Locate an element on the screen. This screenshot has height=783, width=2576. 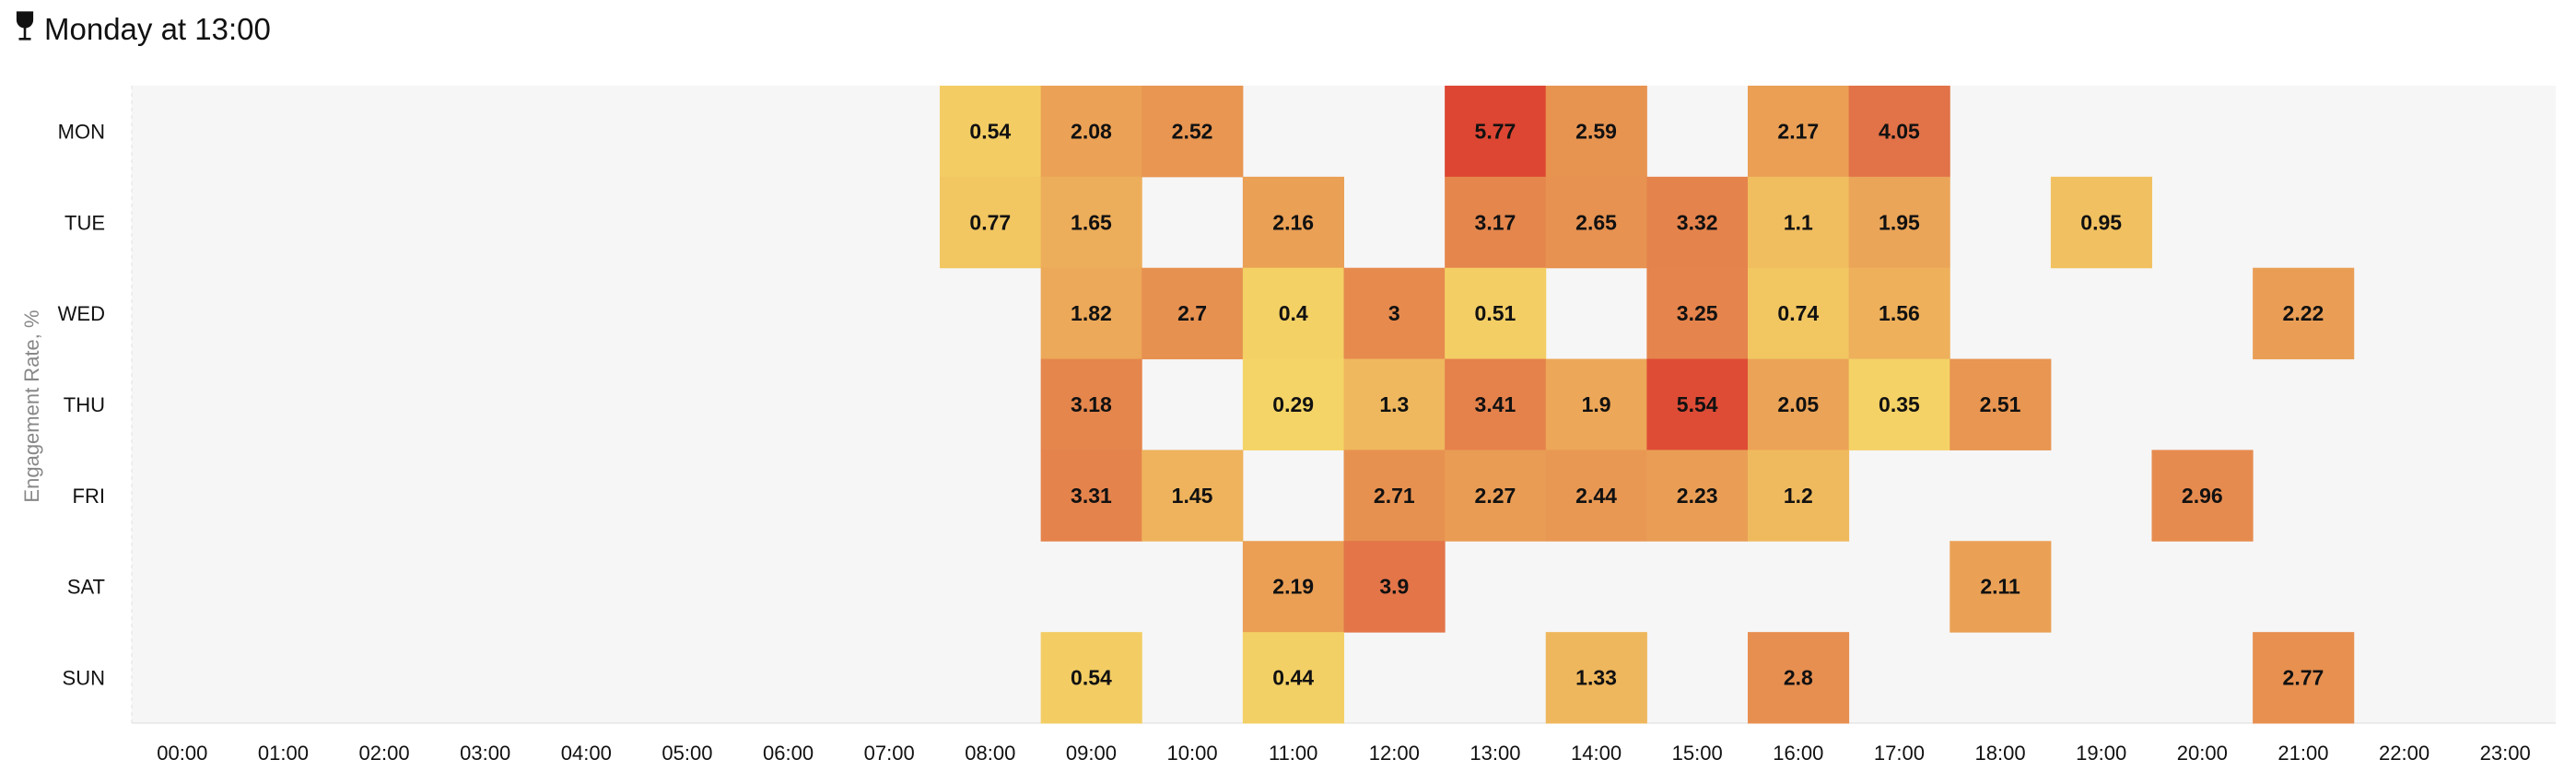
y-tick-label: MON is located at coordinates (81, 131).